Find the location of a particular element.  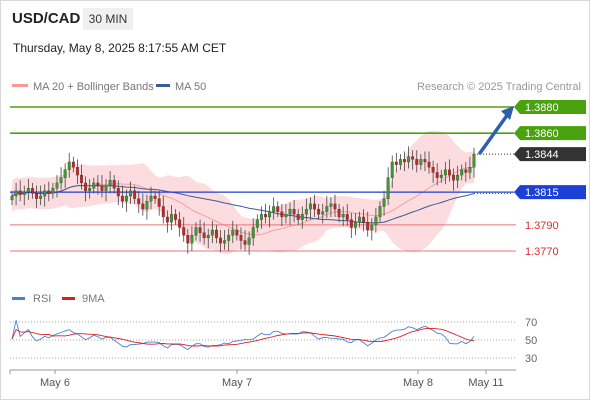

symbol-title: USD/CAD is located at coordinates (46, 18).